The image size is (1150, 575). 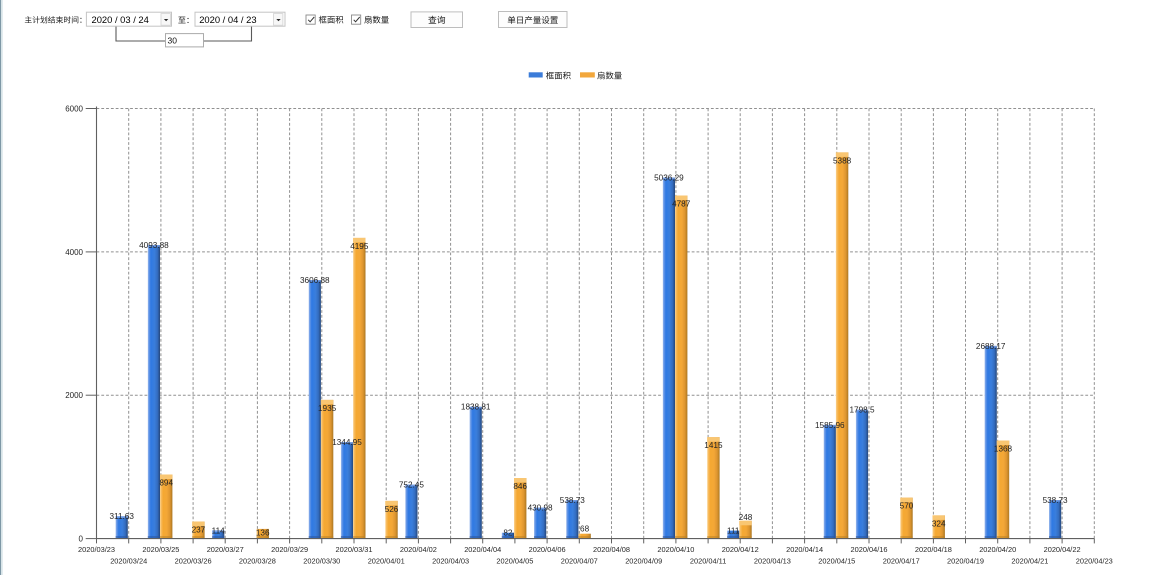 I want to click on svg-text: 324, so click(x=939, y=523).